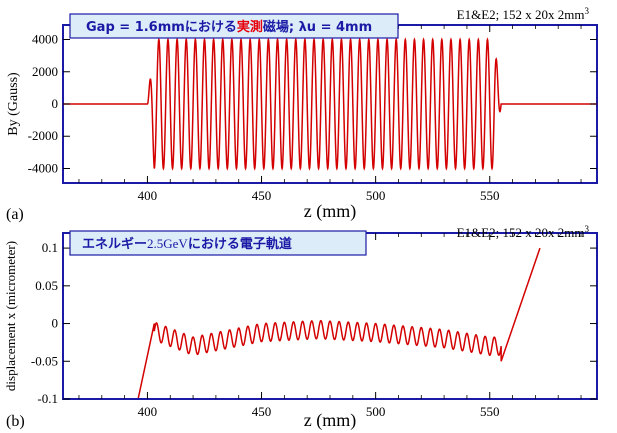 This screenshot has width=617, height=433. What do you see at coordinates (47, 398) in the screenshot?
I see `panel-b-ytick-label: -0.1` at bounding box center [47, 398].